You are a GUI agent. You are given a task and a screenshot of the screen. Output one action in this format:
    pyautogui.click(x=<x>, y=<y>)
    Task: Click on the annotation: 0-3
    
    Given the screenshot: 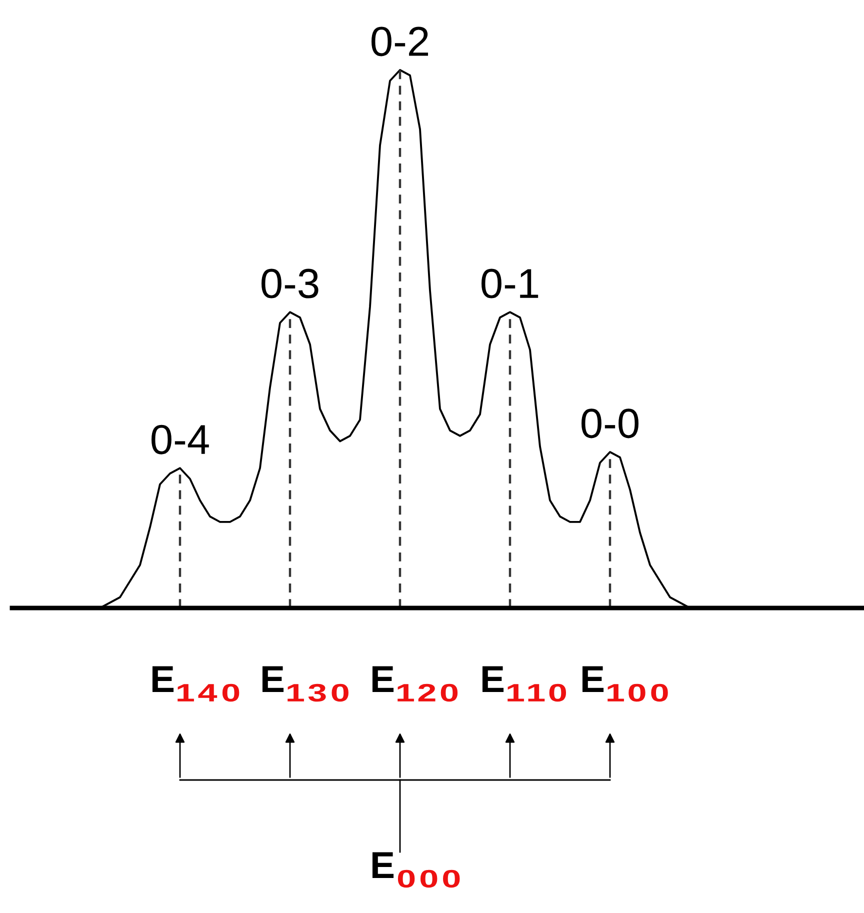 What is the action you would take?
    pyautogui.click(x=290, y=283)
    